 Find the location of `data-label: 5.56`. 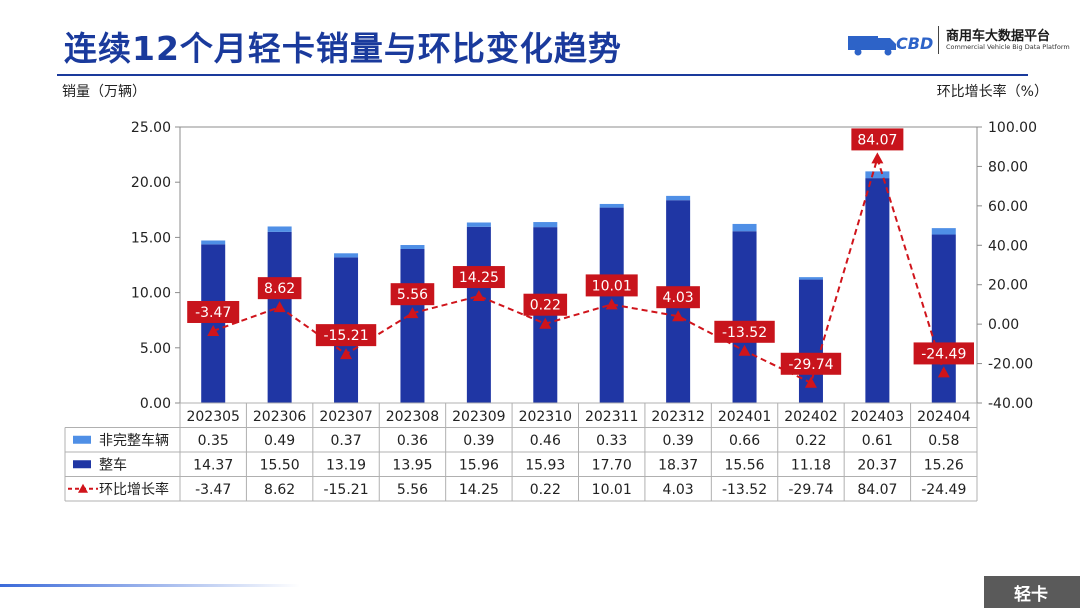

data-label: 5.56 is located at coordinates (412, 295).